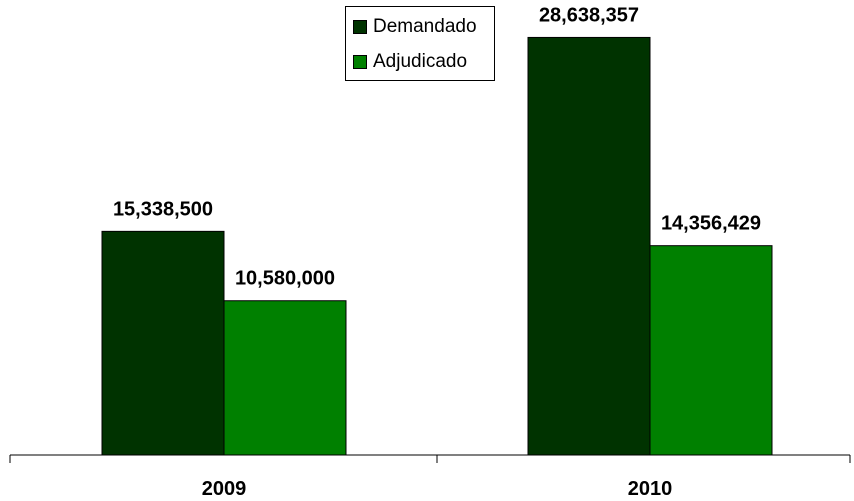 The height and width of the screenshot is (501, 854). I want to click on bar-adjudicado-2010, so click(711, 350).